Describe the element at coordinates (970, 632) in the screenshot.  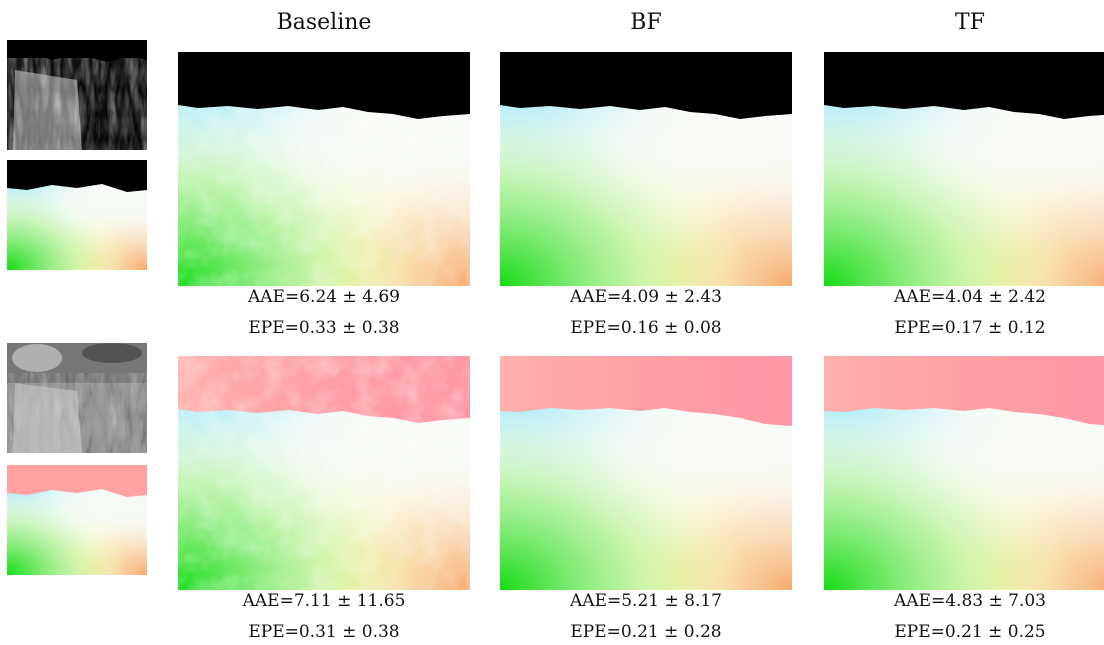
I see `metric-epe-tf-row2: EPE=0.21 ± 0.25` at that location.